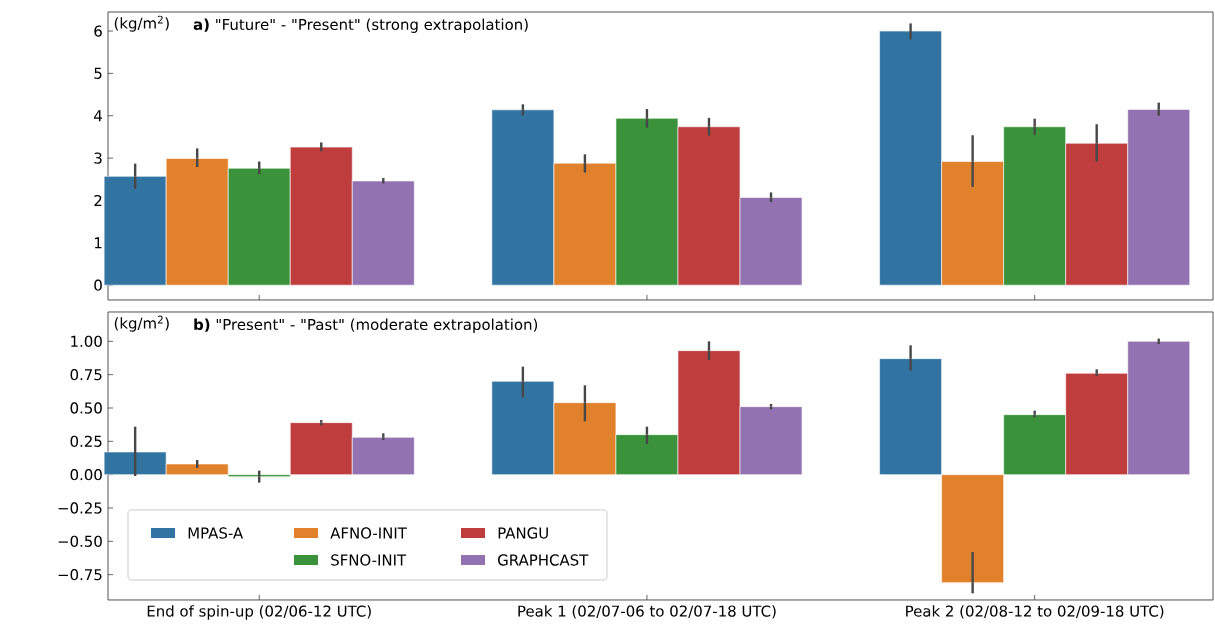 The width and height of the screenshot is (1215, 628). I want to click on y-tick-label: 0.50, so click(86, 408).